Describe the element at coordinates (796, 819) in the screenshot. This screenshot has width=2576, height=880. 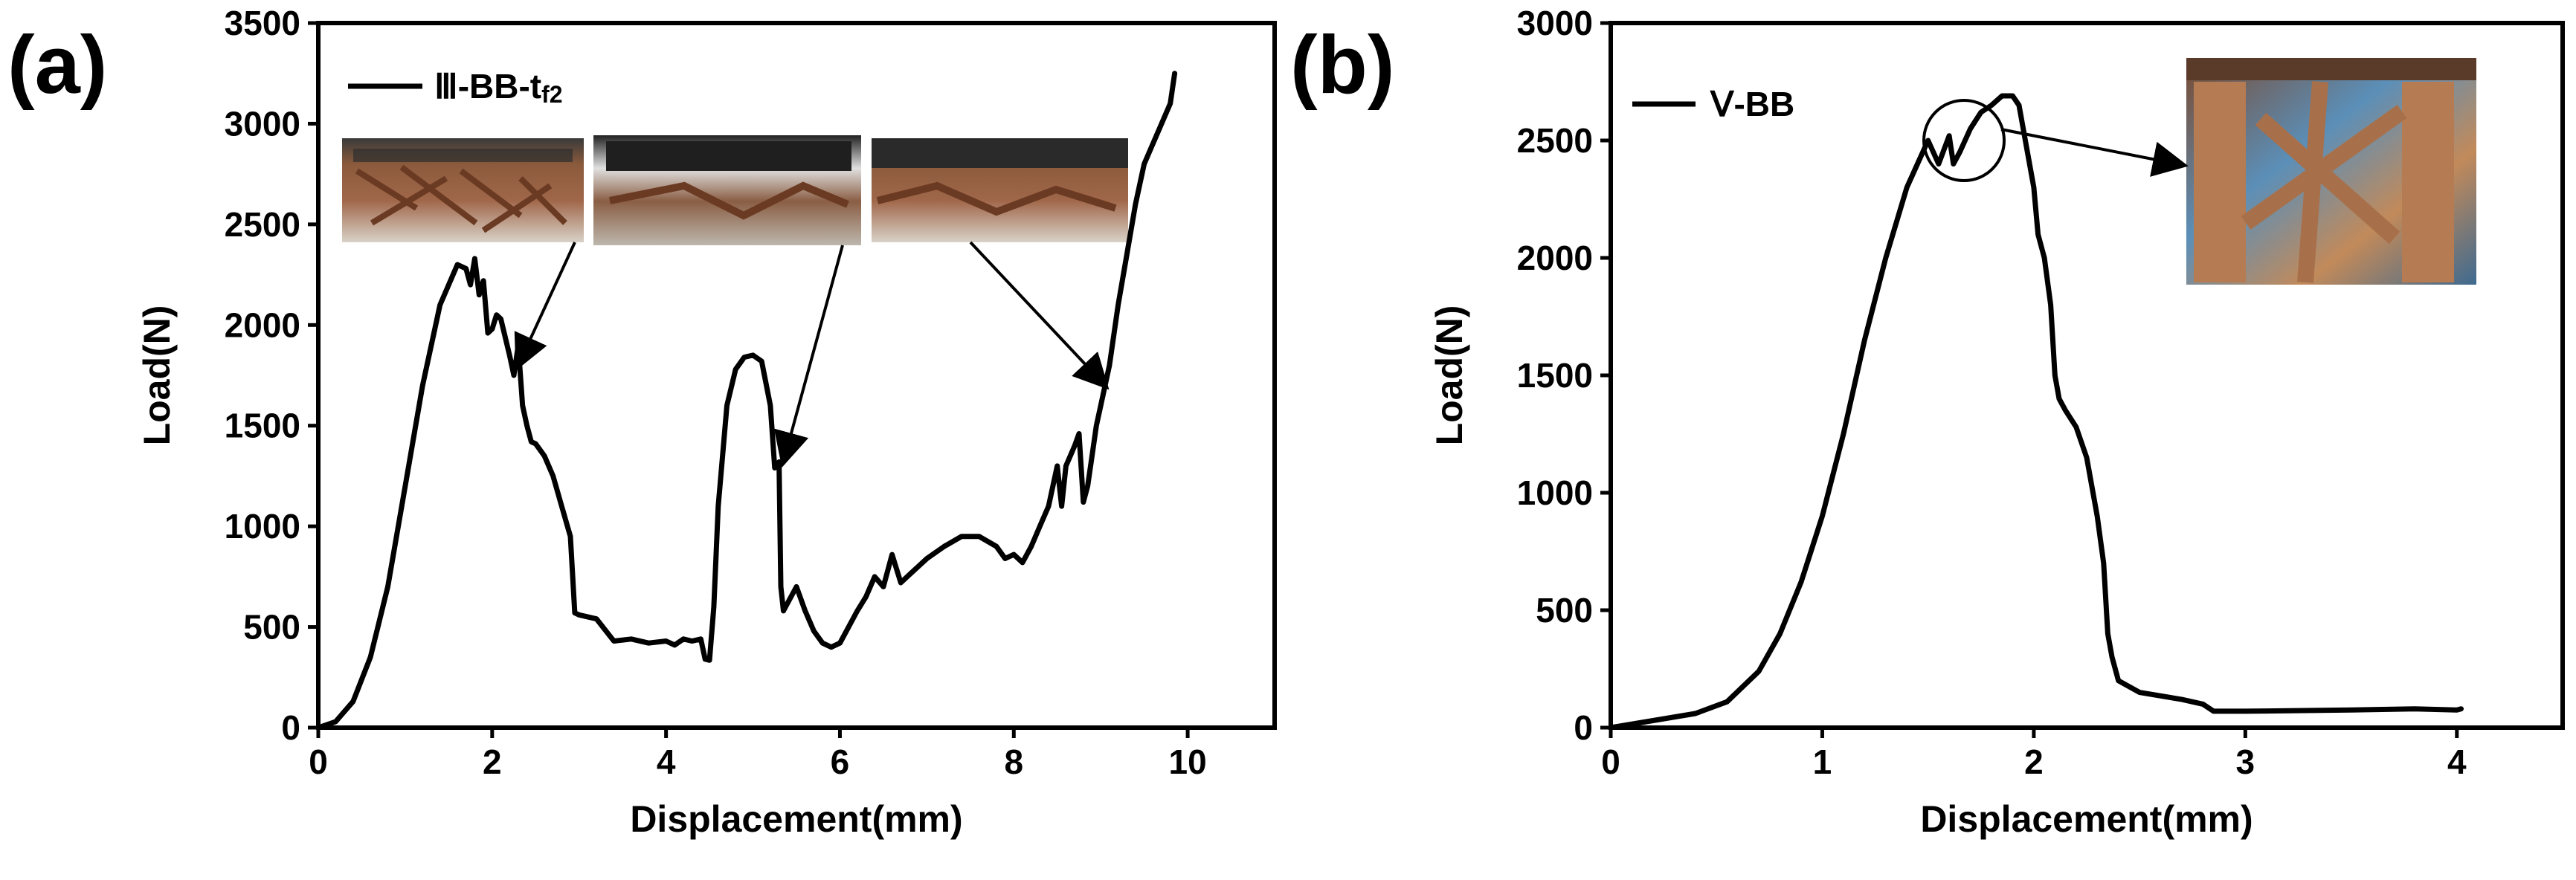
I see `panel-a-x-axis-title: Displacement(mm)` at that location.